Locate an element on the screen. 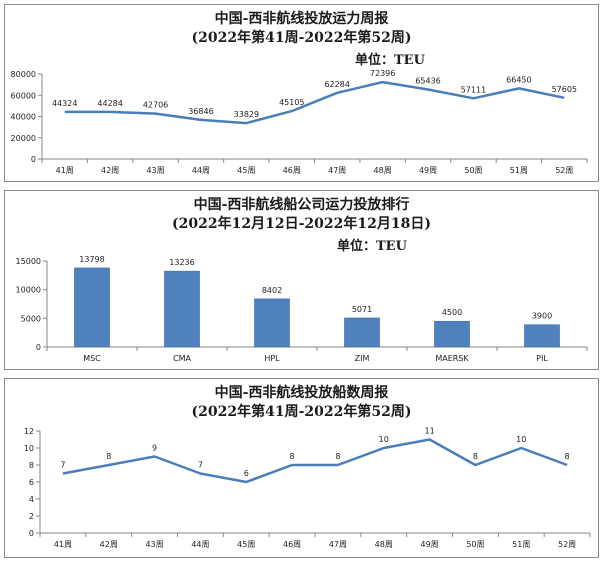  y-tick-label: 80000 is located at coordinates (23, 74).